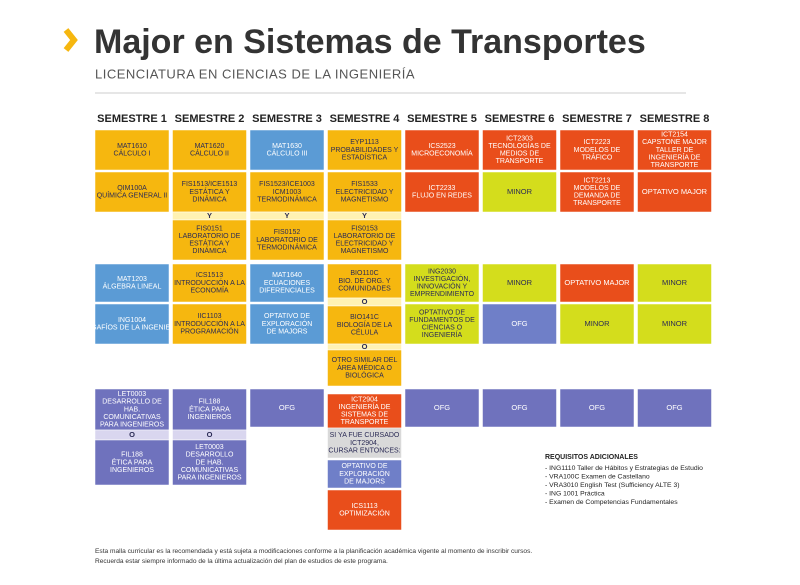 Image resolution: width=800 pixels, height=585 pixels. Describe the element at coordinates (675, 119) in the screenshot. I see `semester-header: SEMESTRE 8` at that location.